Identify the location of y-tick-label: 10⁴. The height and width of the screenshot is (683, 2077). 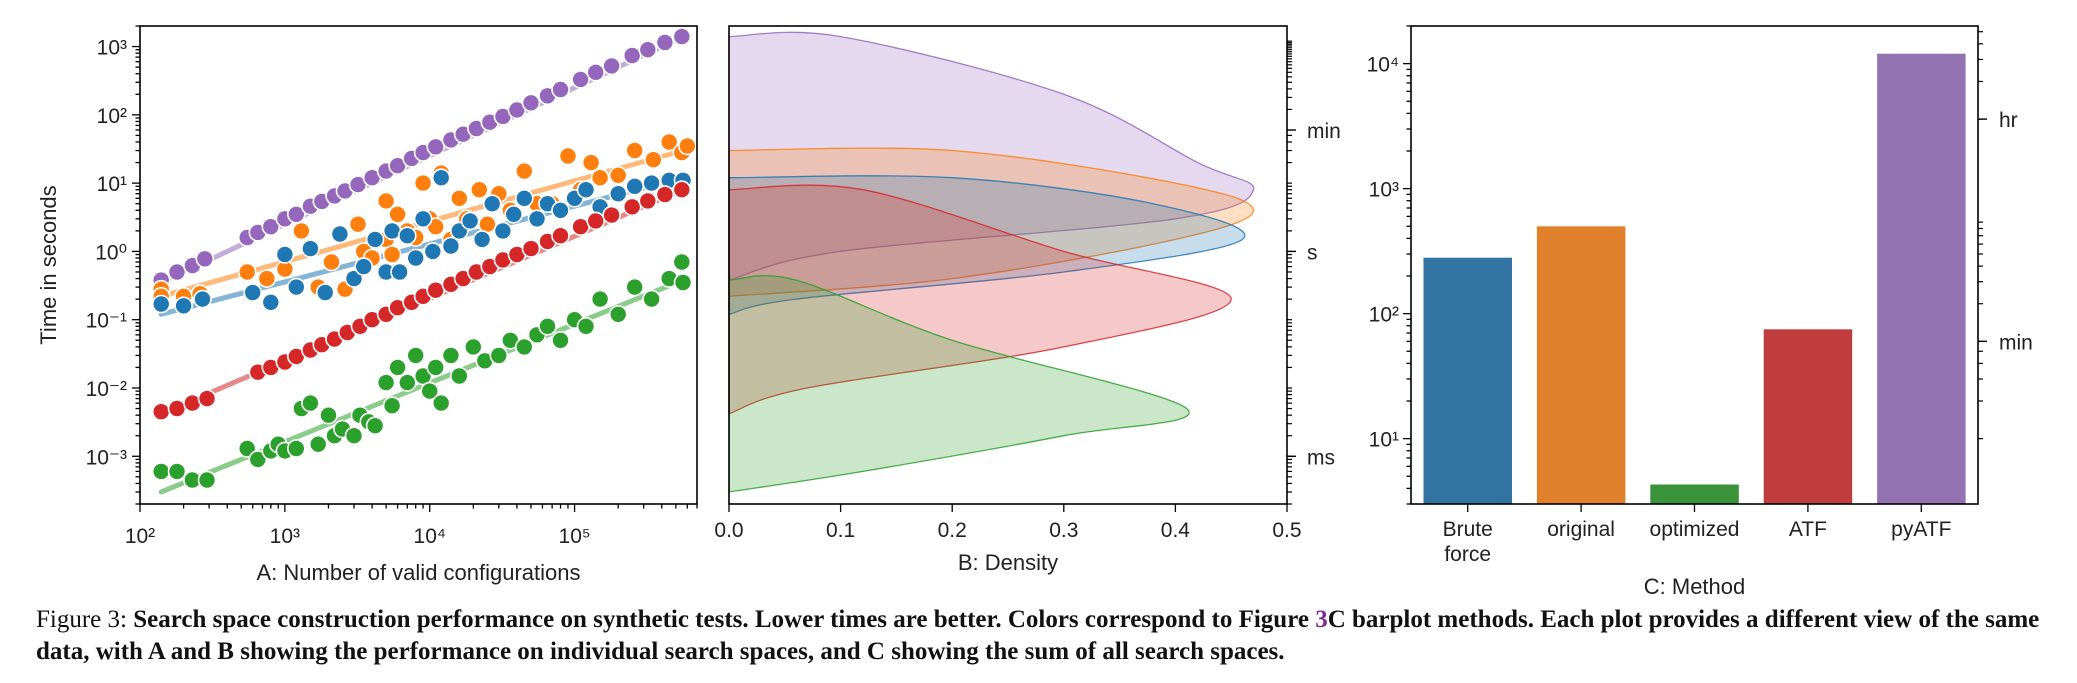
(1383, 65).